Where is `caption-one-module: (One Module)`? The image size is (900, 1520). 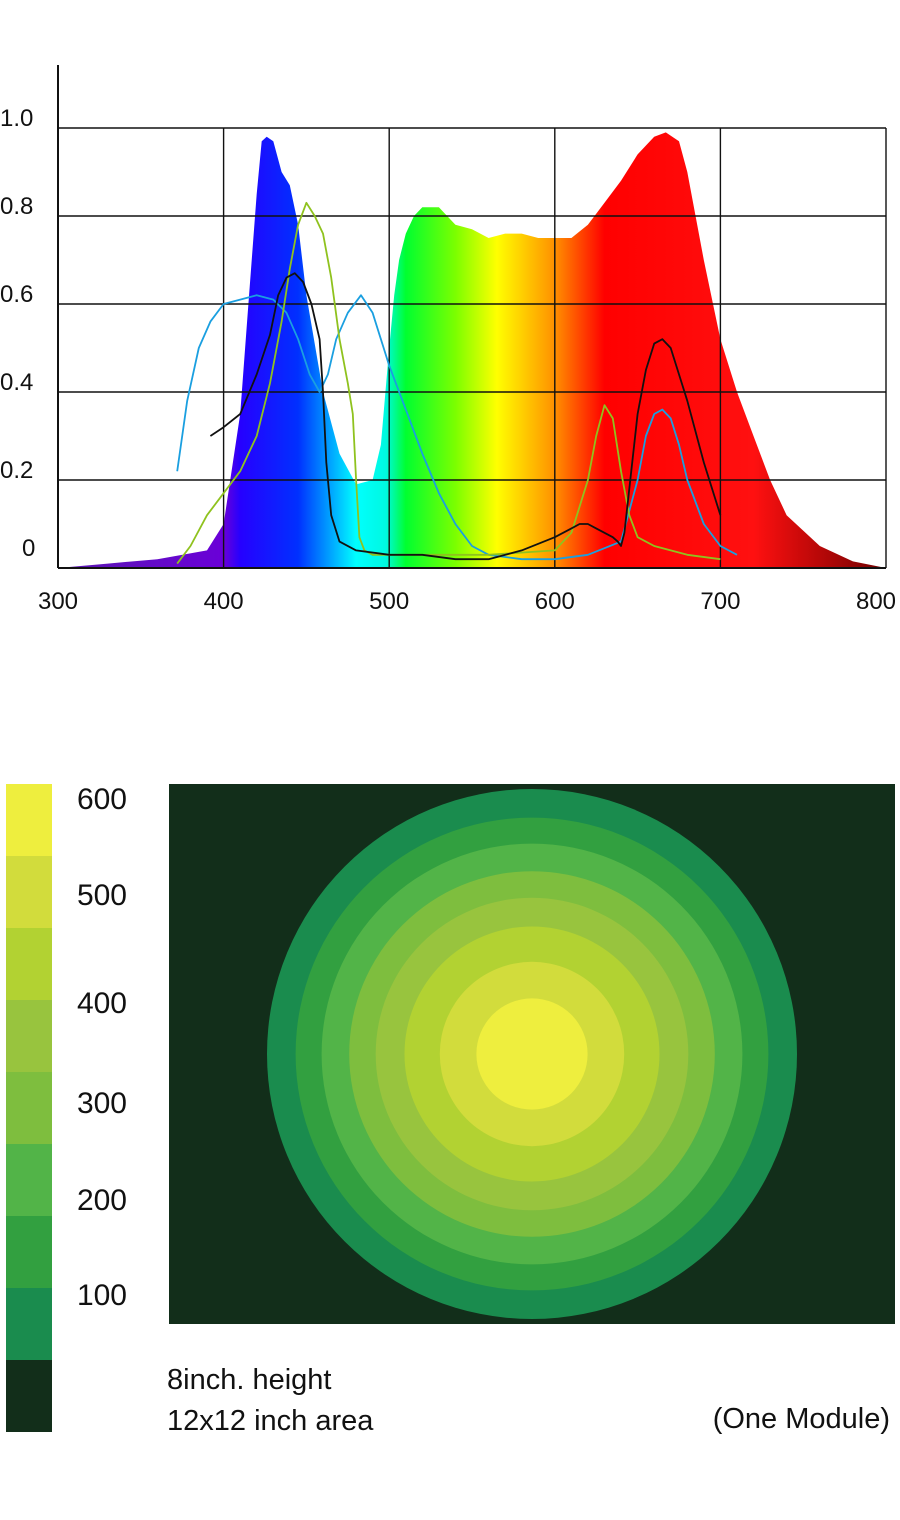 caption-one-module: (One Module) is located at coordinates (801, 1419).